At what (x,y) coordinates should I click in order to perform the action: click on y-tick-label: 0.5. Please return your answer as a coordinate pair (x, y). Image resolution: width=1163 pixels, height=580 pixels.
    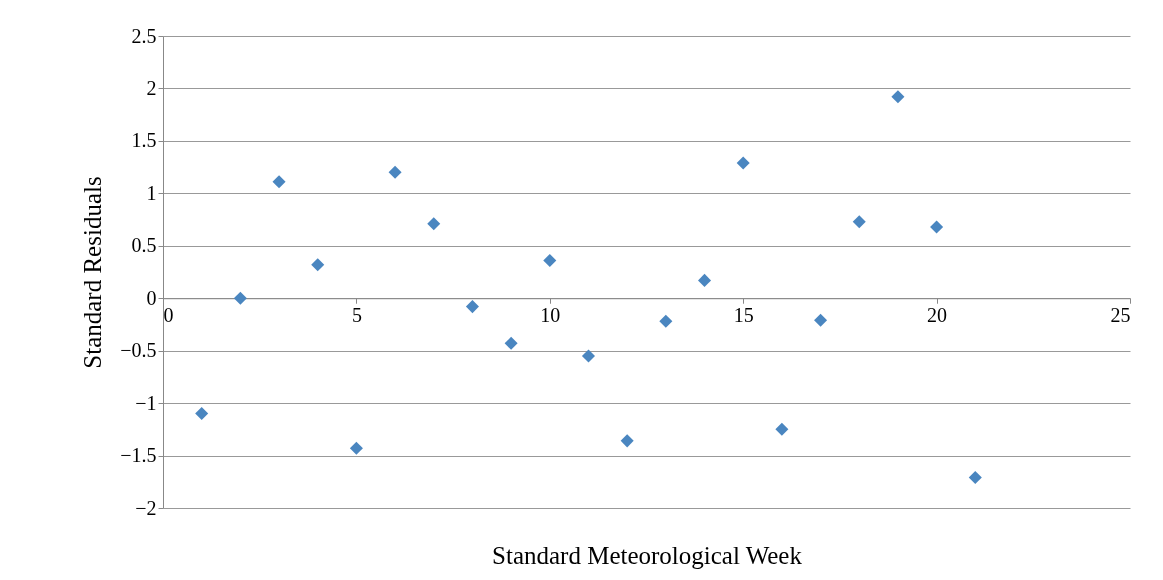
    Looking at the image, I should click on (144, 245).